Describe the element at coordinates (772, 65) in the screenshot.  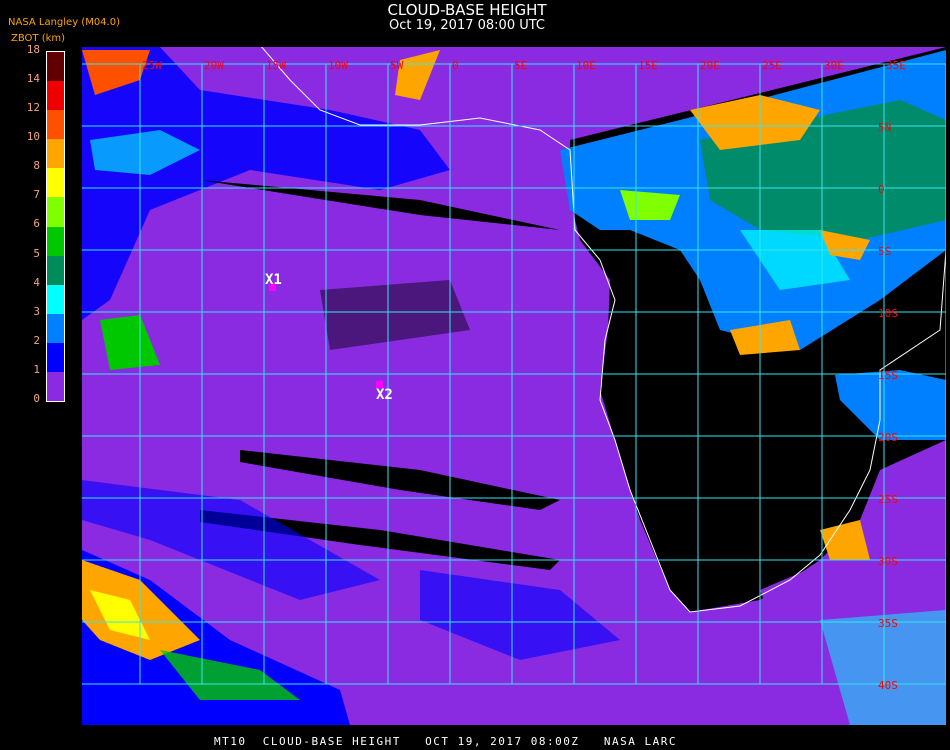
I see `longitude-label: 25E` at that location.